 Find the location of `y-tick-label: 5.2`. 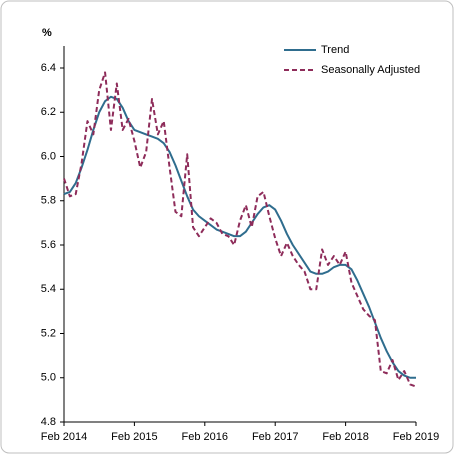

y-tick-label: 5.2 is located at coordinates (48, 333).